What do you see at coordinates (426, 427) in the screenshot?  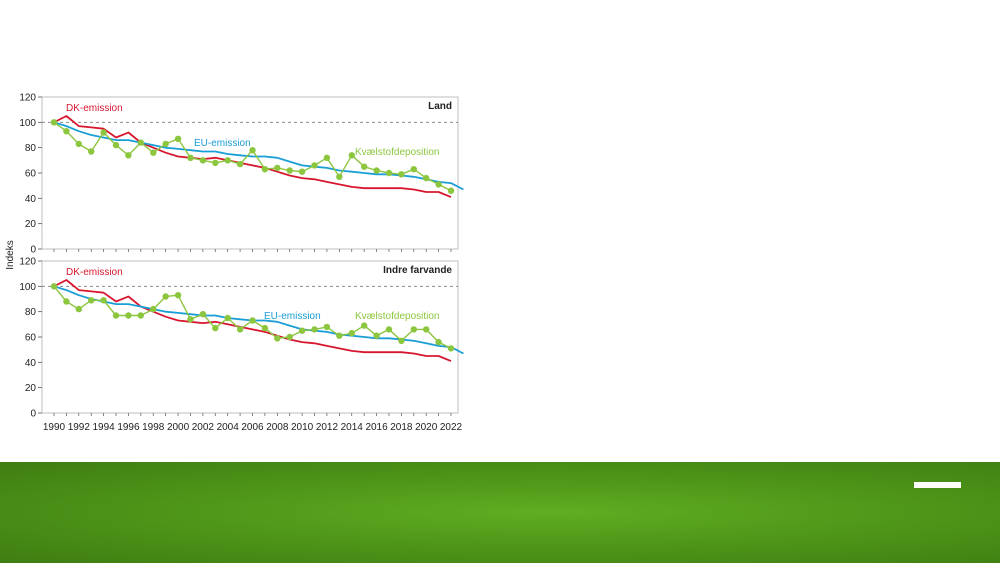 I see `x-tick-label: 2020` at bounding box center [426, 427].